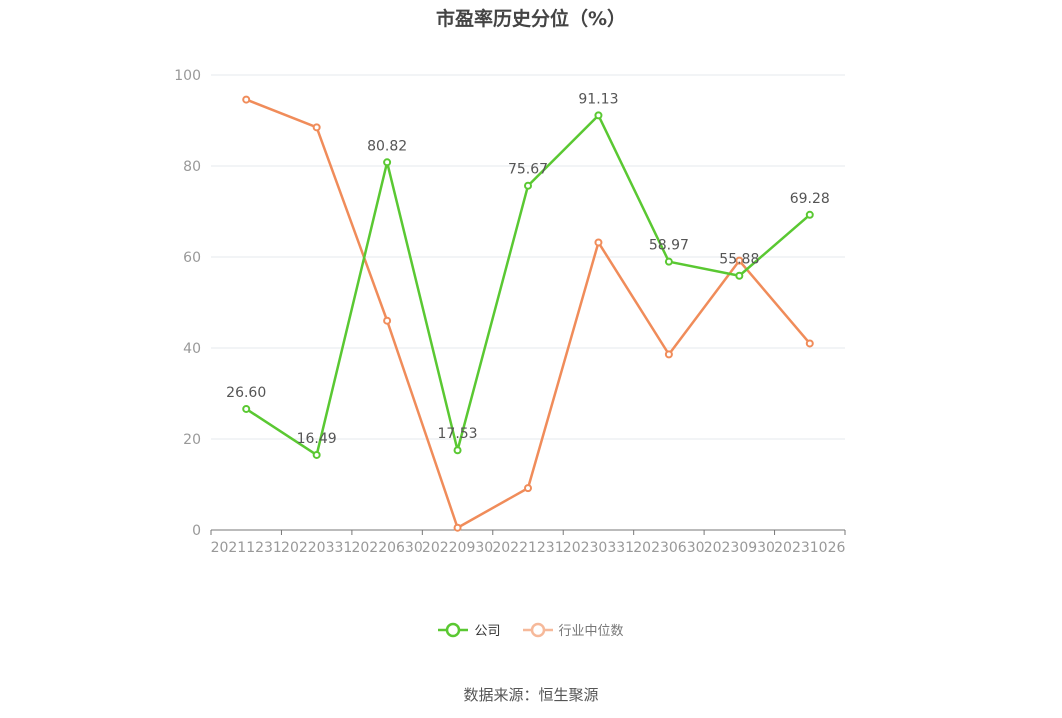 This screenshot has height=718, width=1062. What do you see at coordinates (531, 695) in the screenshot?
I see `data-source: 数据来源：恒生聚源` at bounding box center [531, 695].